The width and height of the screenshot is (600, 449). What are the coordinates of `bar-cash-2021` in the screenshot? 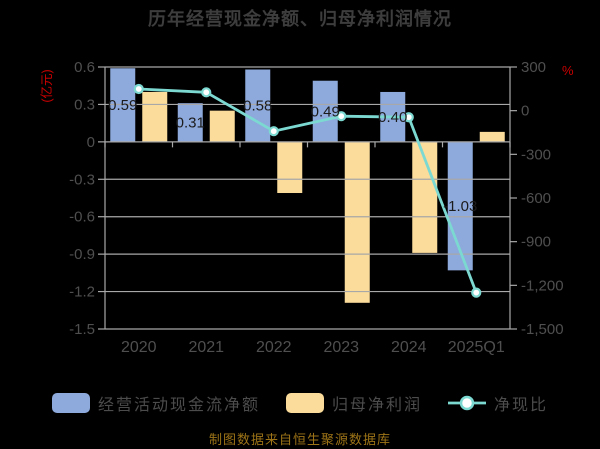 It's located at (190, 122).